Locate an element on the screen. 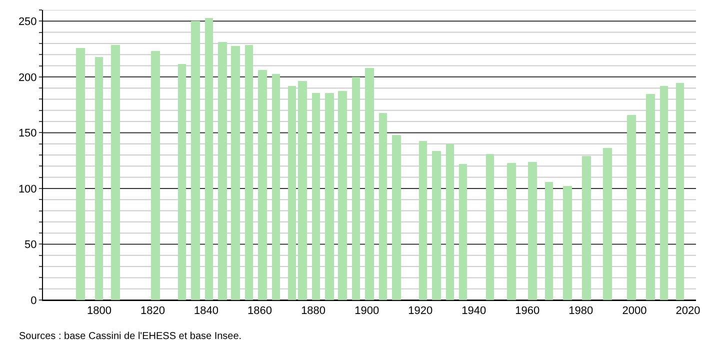 This screenshot has width=710, height=340. x-tick-label: 1920 is located at coordinates (420, 311).